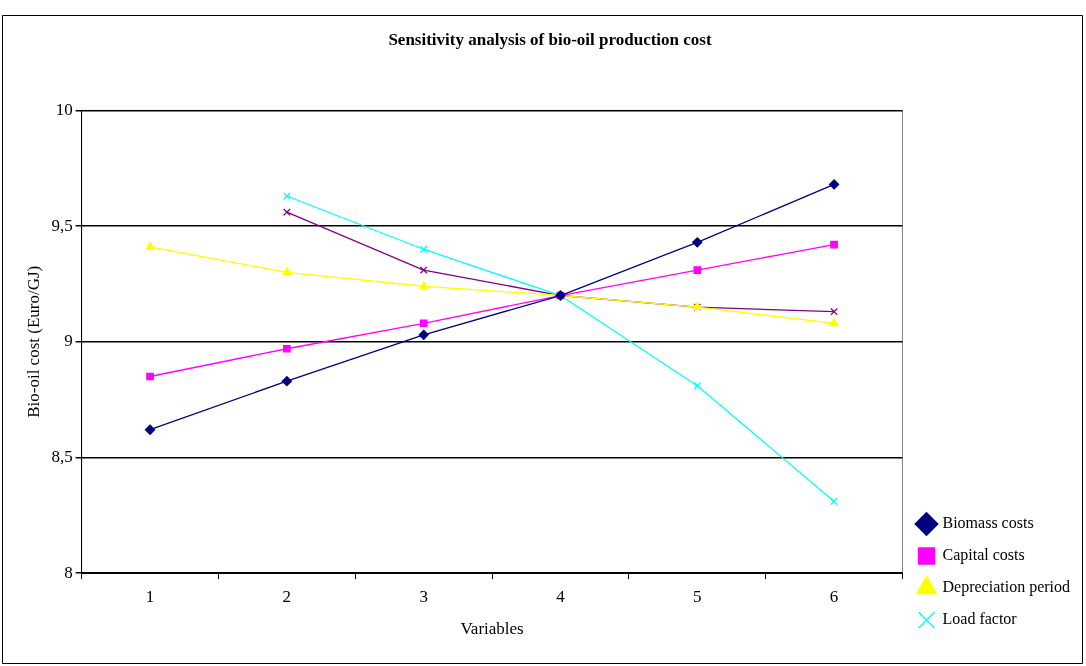 The image size is (1086, 666). Describe the element at coordinates (64, 109) in the screenshot. I see `y-tick-label: 10` at that location.